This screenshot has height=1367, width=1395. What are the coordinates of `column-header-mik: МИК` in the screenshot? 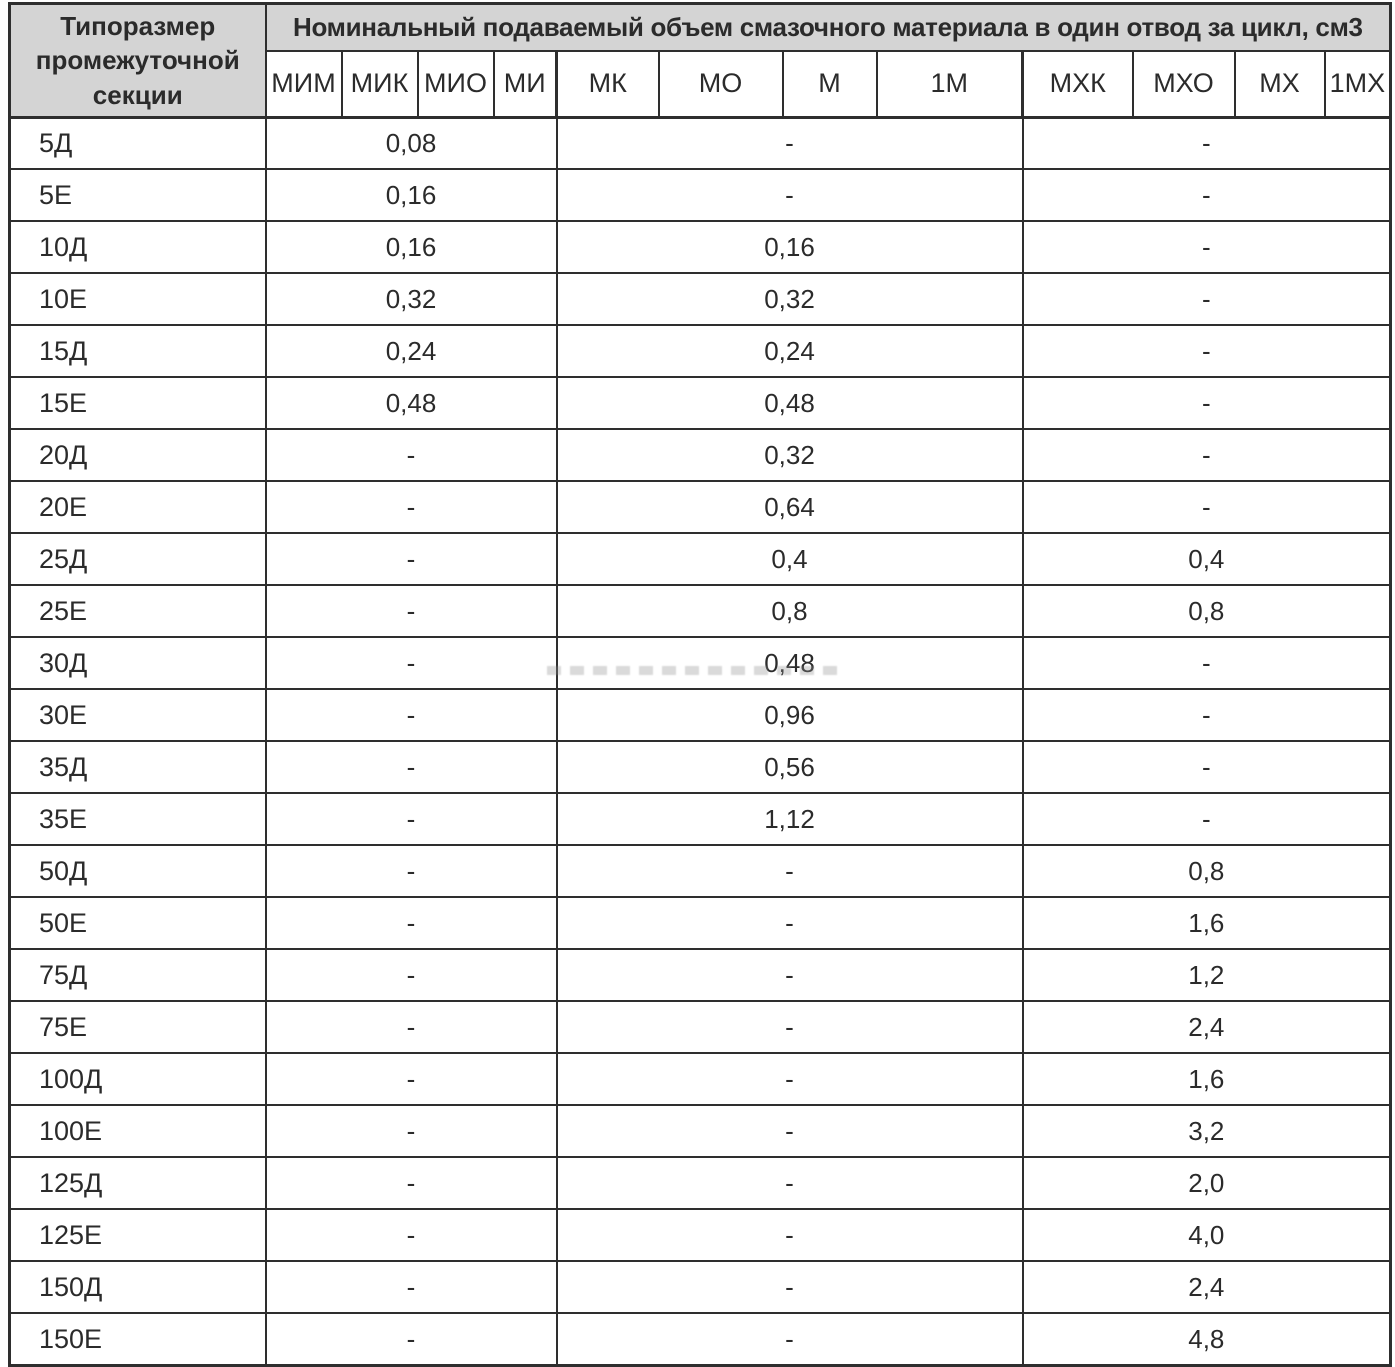 It's located at (379, 84).